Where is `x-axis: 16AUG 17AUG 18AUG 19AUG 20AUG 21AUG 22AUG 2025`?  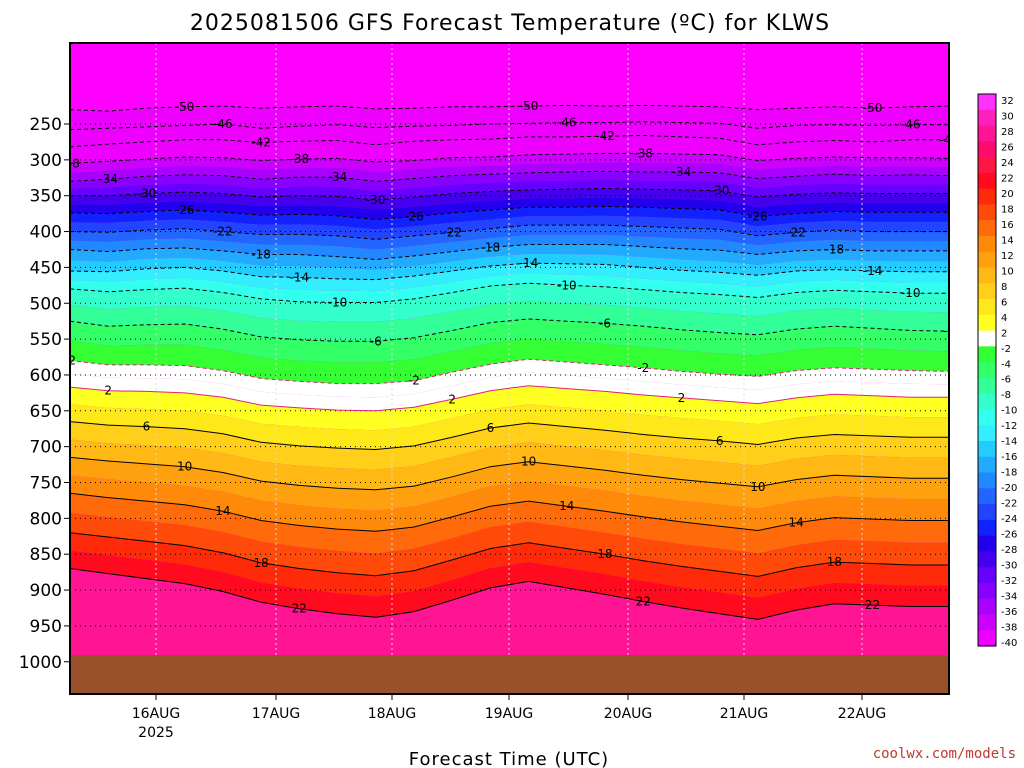 x-axis: 16AUG 17AUG 18AUG 19AUG 20AUG 21AUG 22AUG 2025 is located at coordinates (509, 717).